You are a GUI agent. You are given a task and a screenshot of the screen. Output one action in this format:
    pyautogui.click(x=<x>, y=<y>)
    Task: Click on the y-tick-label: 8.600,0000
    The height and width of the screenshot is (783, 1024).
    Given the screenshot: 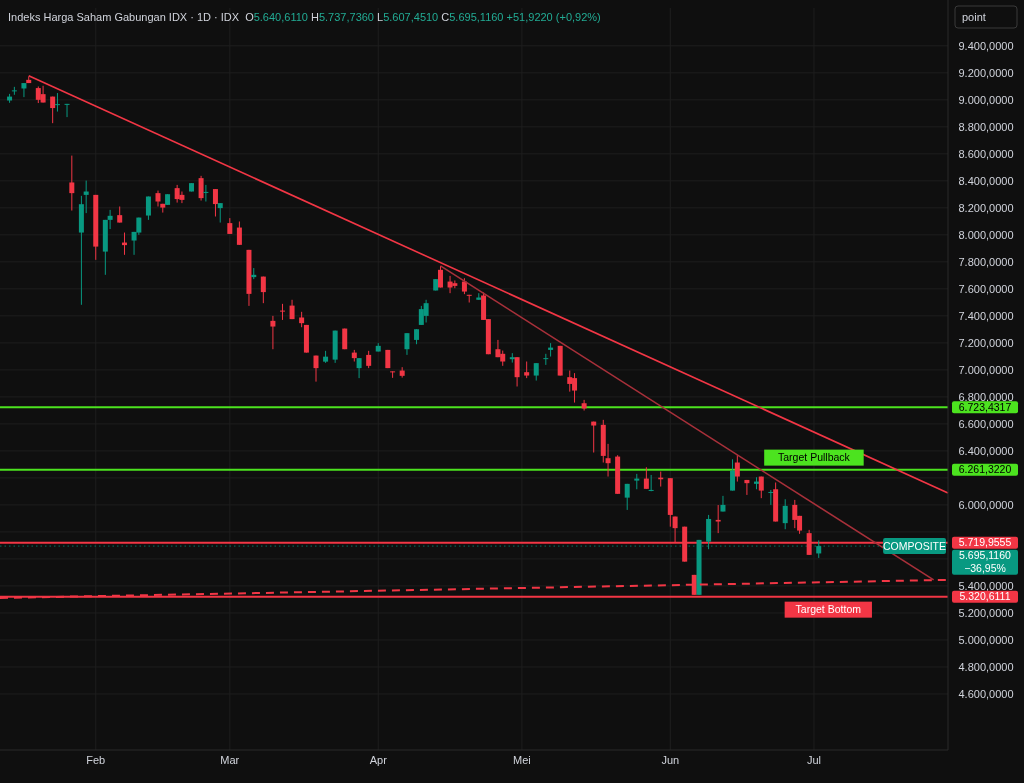 What is the action you would take?
    pyautogui.click(x=986, y=153)
    